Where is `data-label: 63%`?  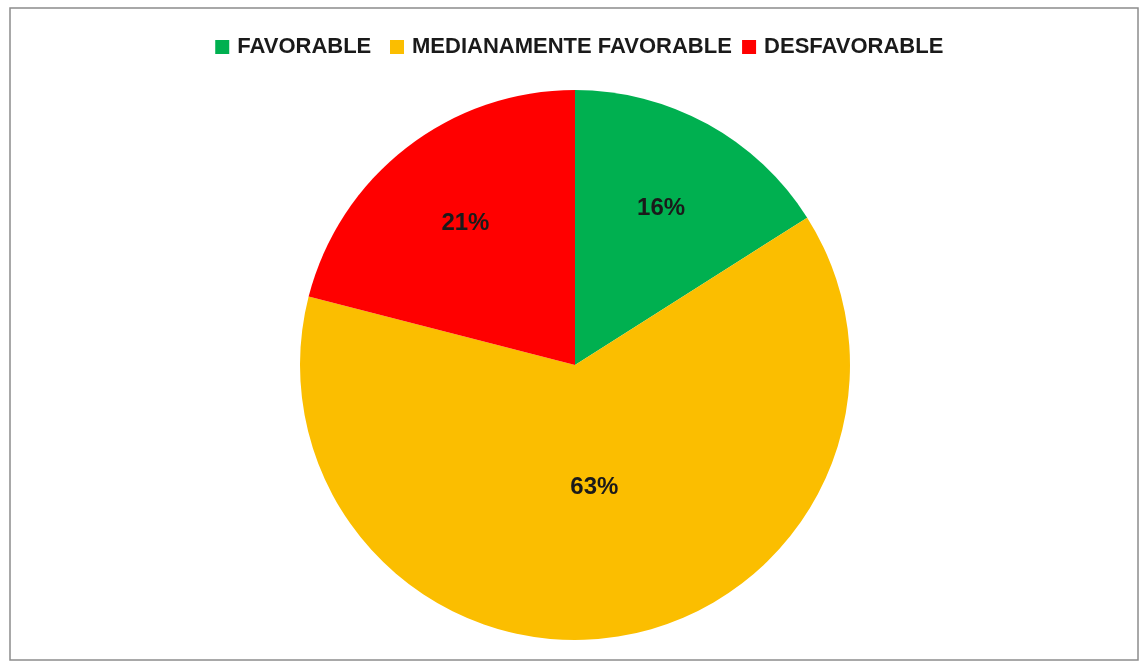 data-label: 63% is located at coordinates (594, 485).